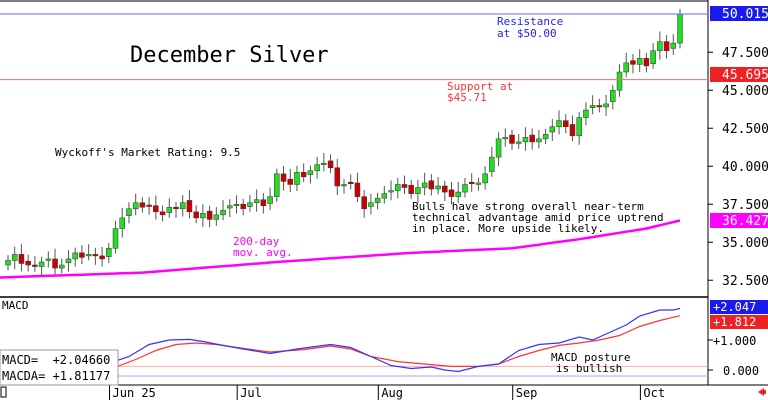 This screenshot has height=400, width=768. What do you see at coordinates (745, 75) in the screenshot?
I see `support-value: 45.695` at bounding box center [745, 75].